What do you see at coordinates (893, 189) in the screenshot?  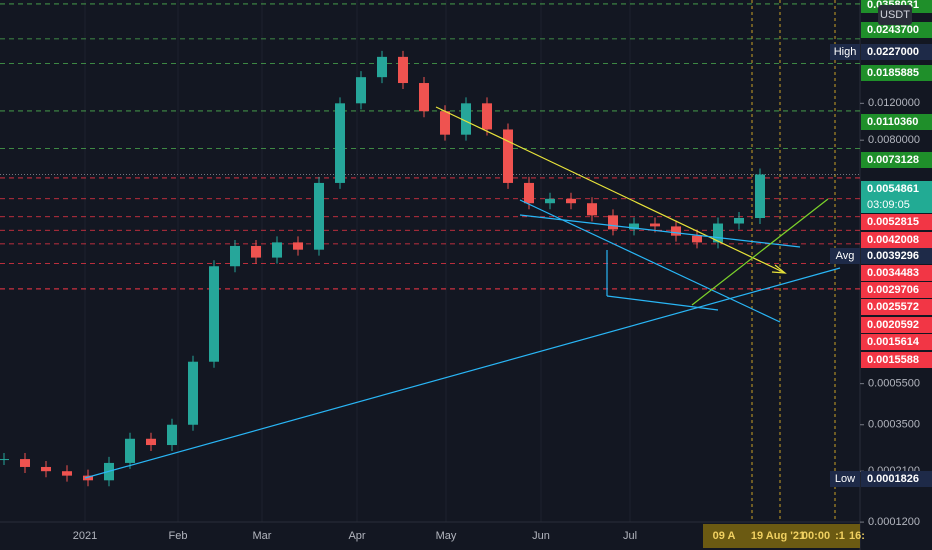 I see `level-label: 0.0054861` at bounding box center [893, 189].